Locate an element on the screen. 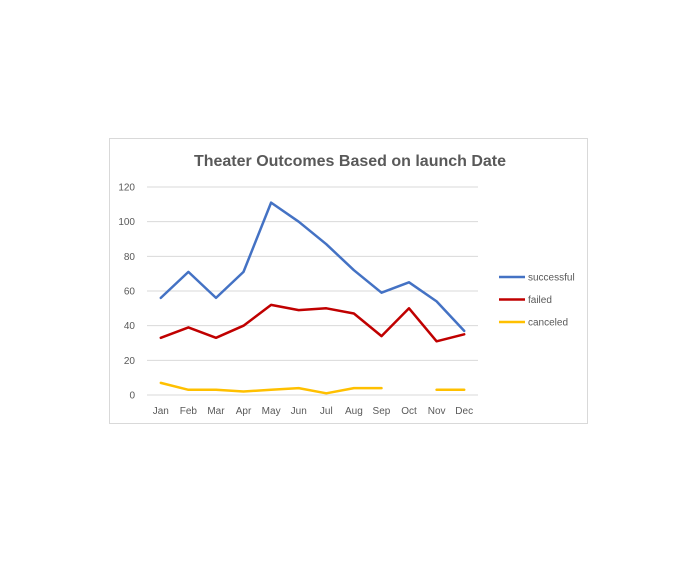  x-tick-label: Mar is located at coordinates (216, 411).